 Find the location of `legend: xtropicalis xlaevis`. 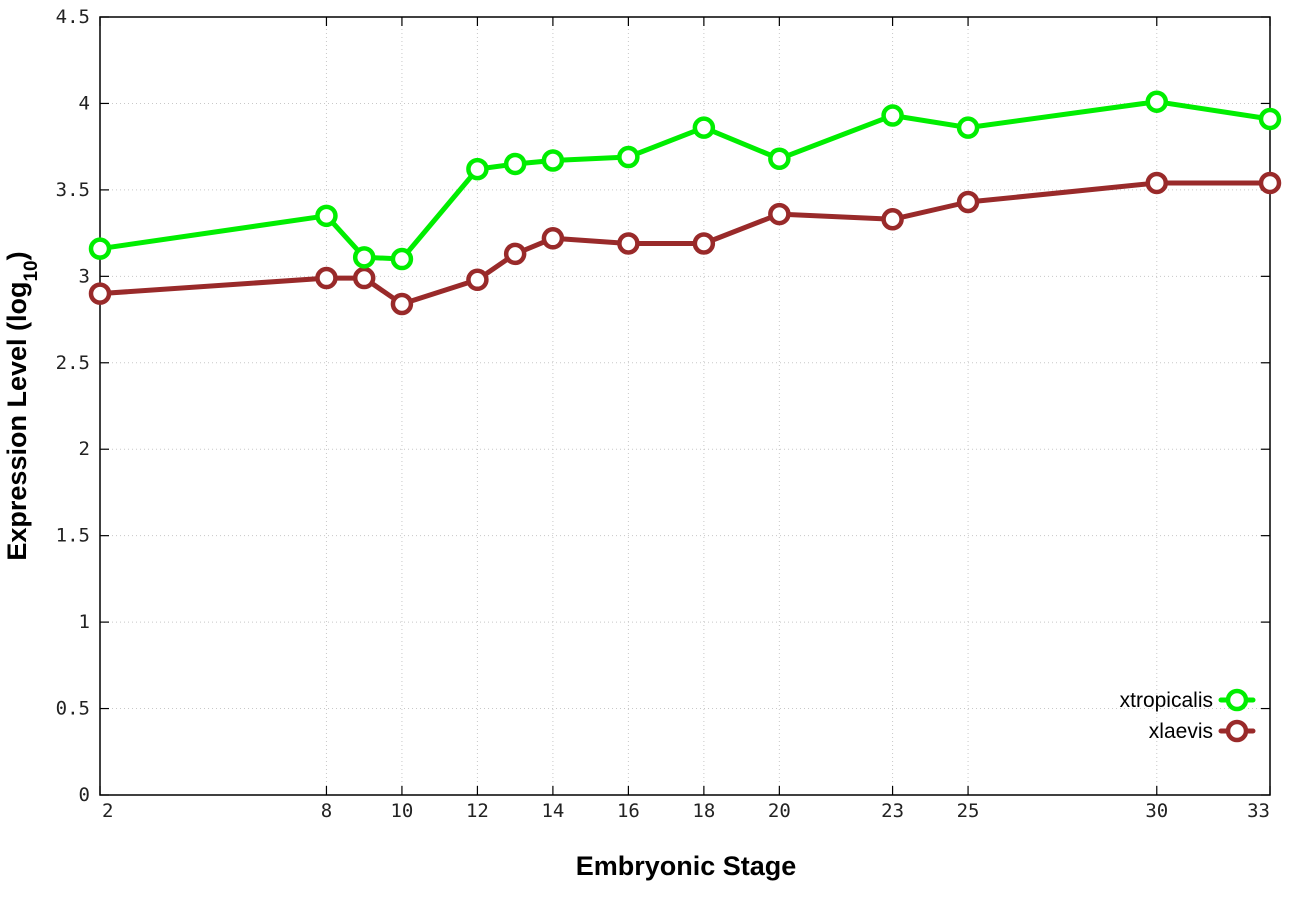

legend: xtropicalis xlaevis is located at coordinates (1188, 715).